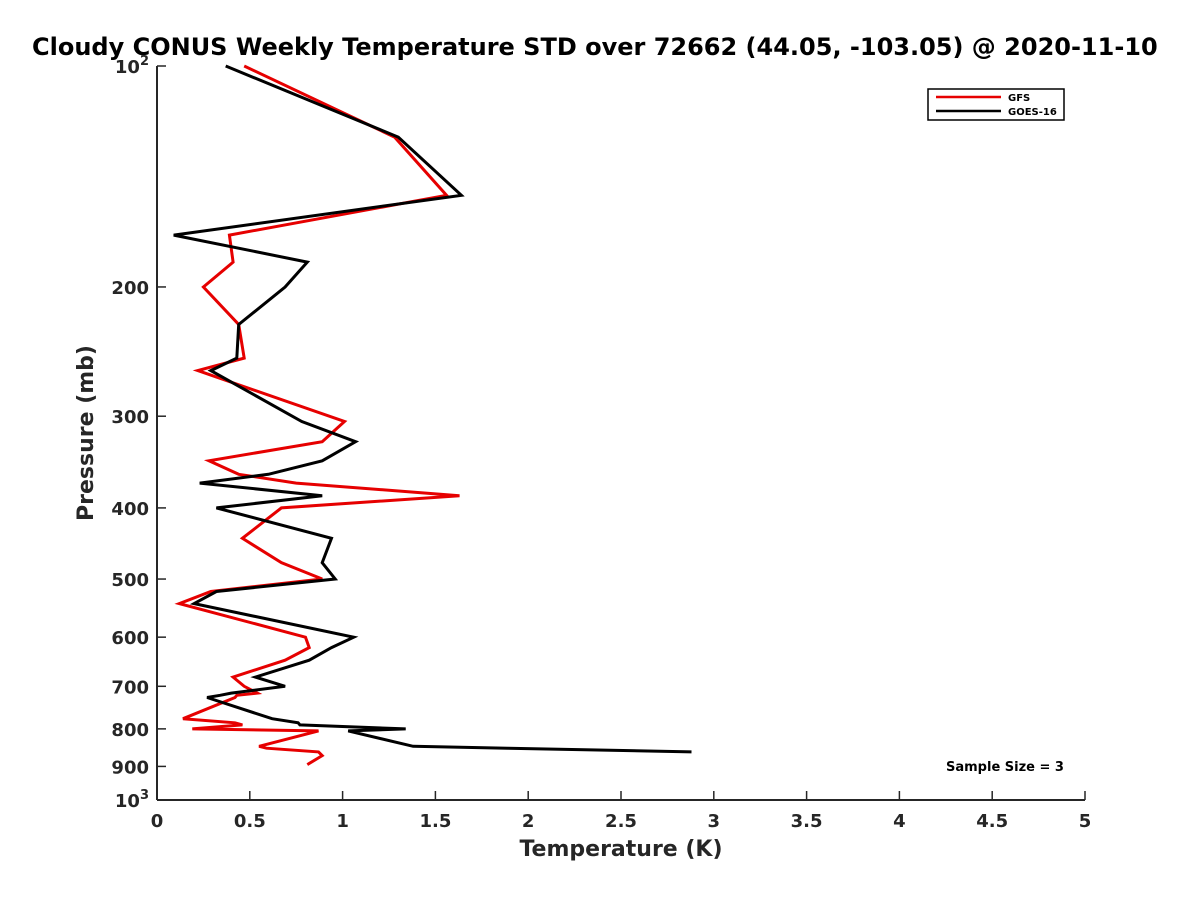 This screenshot has height=900, width=1200. I want to click on legend: GFS GOES-16, so click(996, 104).